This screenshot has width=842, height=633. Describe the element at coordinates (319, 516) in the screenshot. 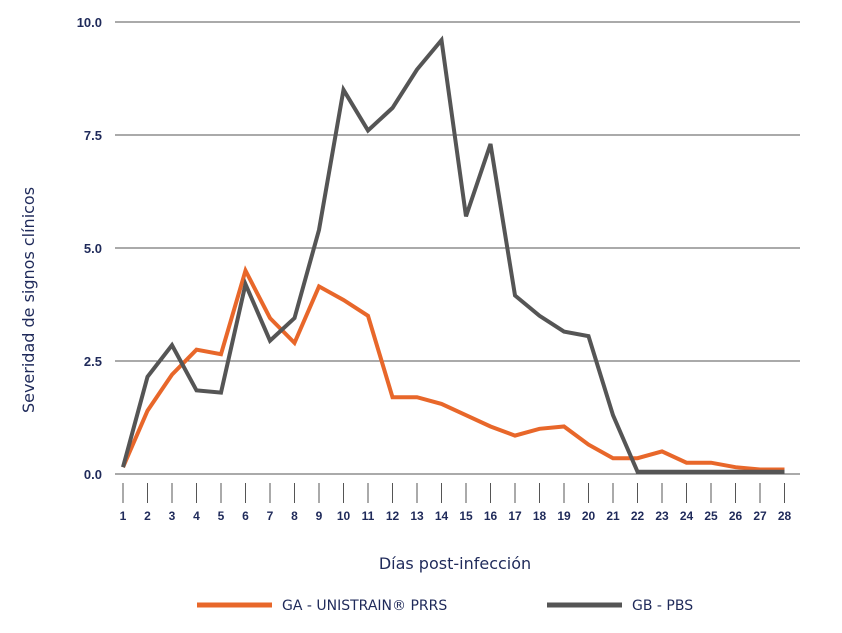

I see `x-tick-label: 9` at that location.